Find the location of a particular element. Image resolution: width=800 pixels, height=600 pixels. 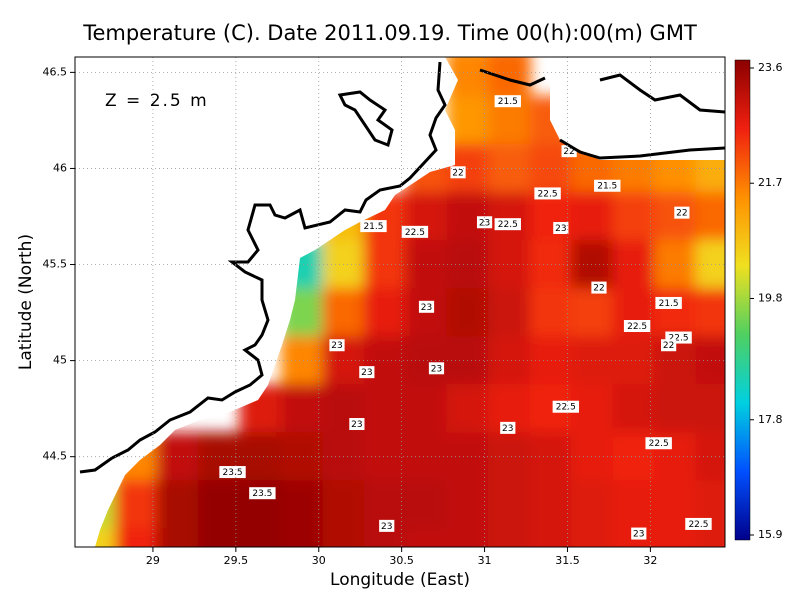

y-tick-label: 46 is located at coordinates (60, 167).